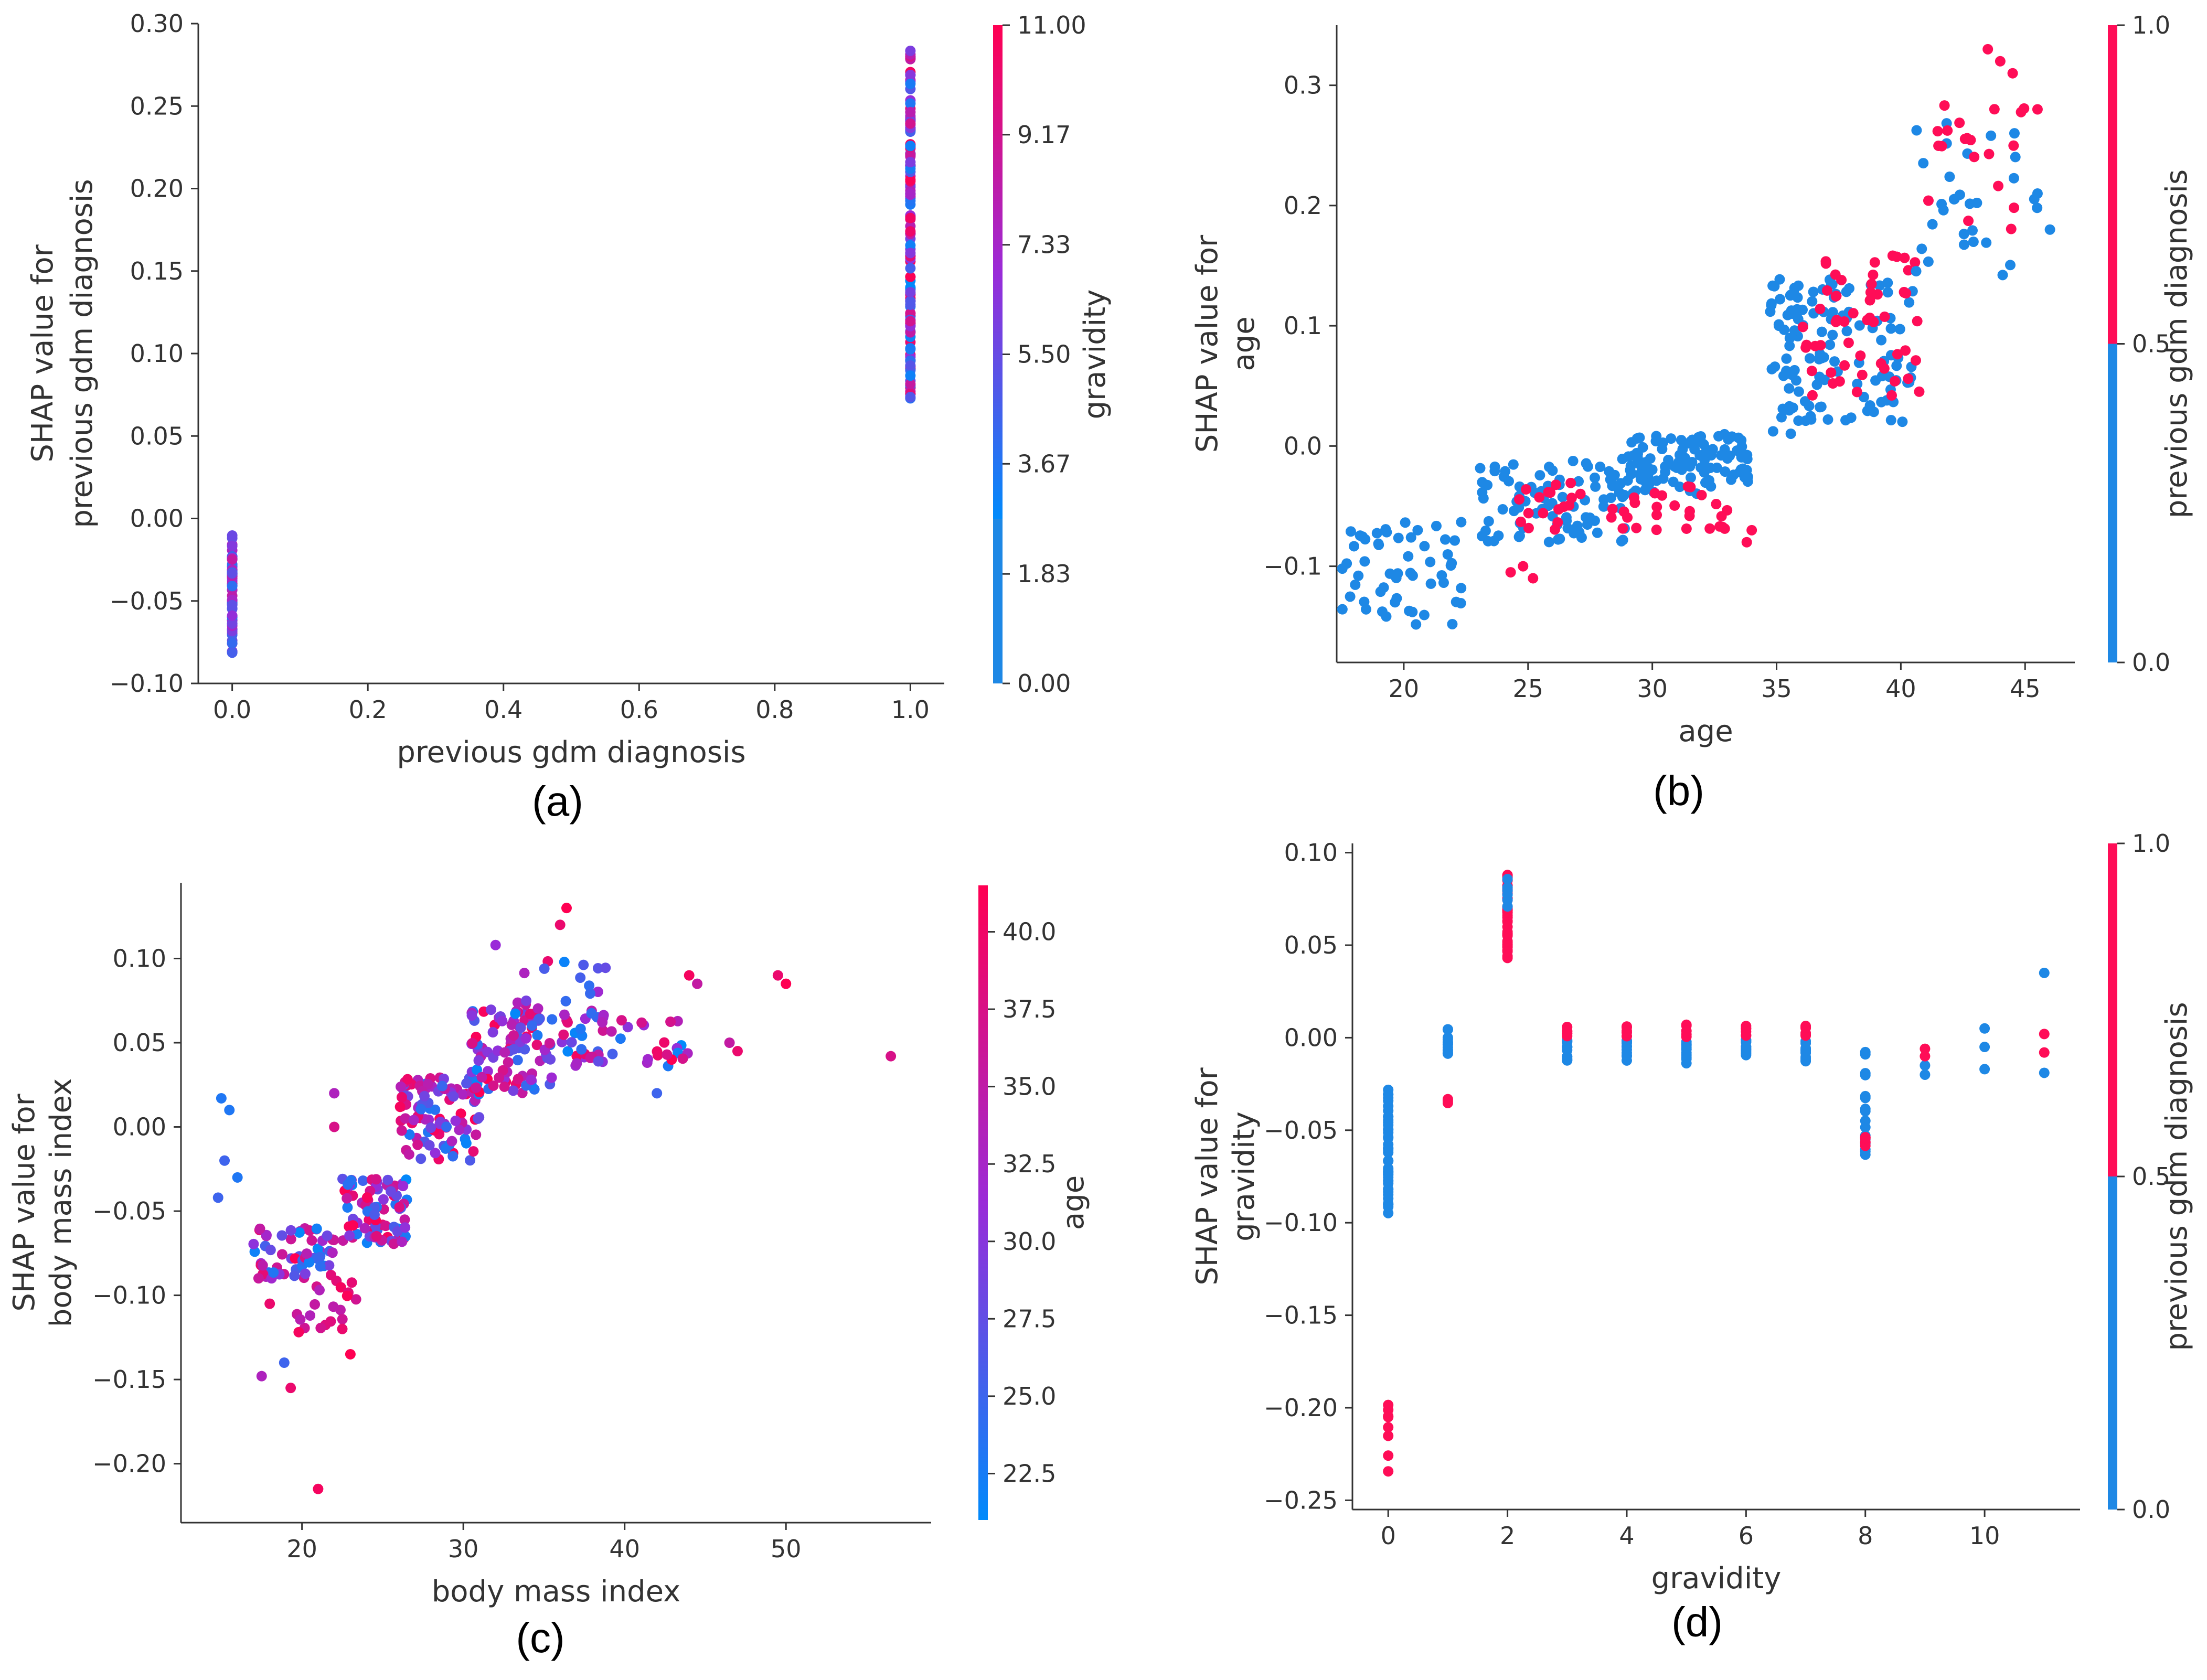 Image resolution: width=2207 pixels, height=1680 pixels. I want to click on y-tick-label: 0.30, so click(157, 24).